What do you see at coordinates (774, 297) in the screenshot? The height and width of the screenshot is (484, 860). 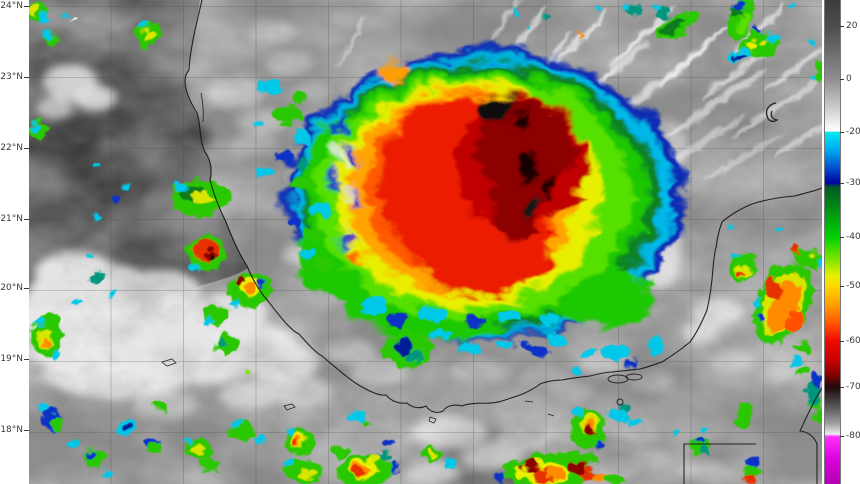 I see `convective-cells-yucatan` at bounding box center [774, 297].